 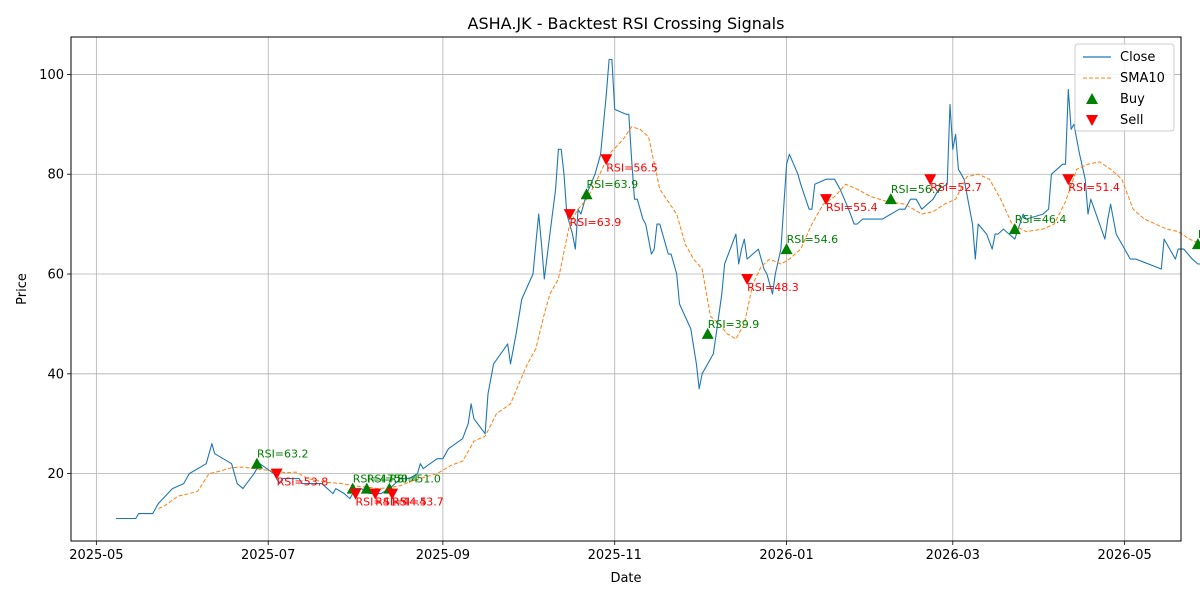 I want to click on sell-rsi-label: RSI=53.8, so click(x=303, y=482).